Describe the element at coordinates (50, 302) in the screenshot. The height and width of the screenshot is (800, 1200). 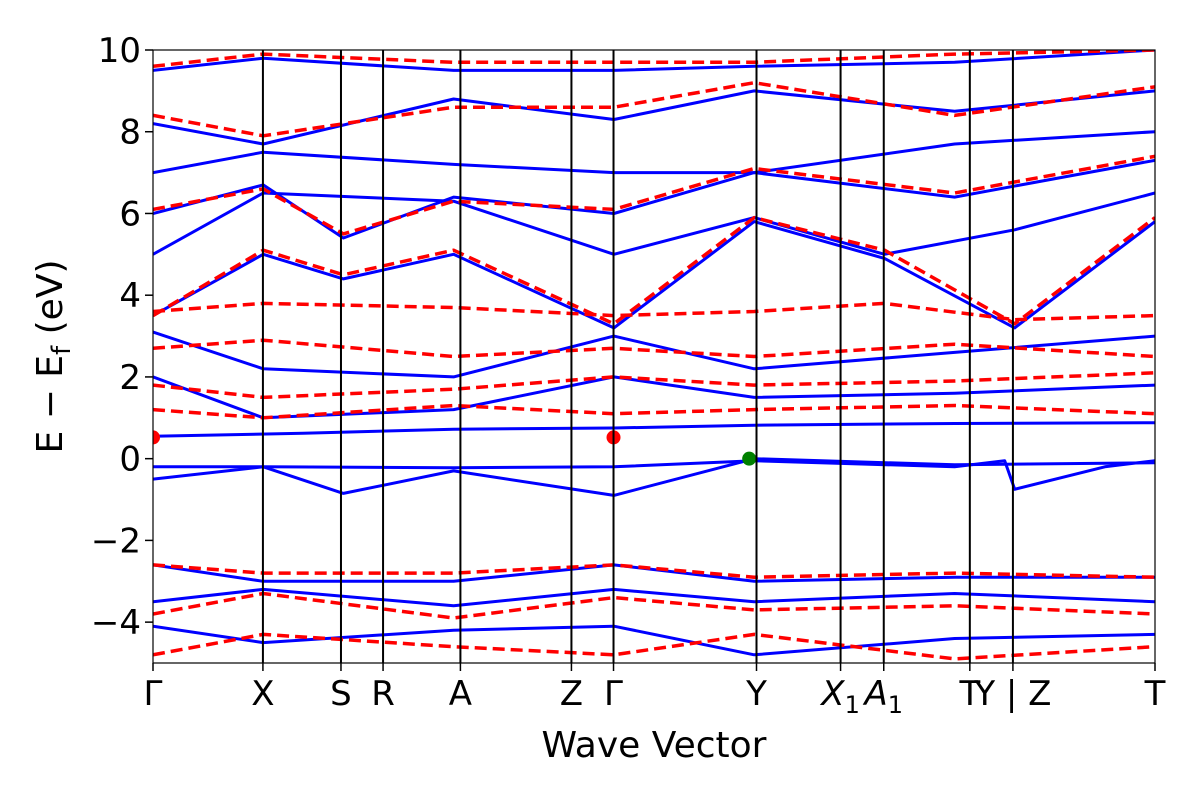
I see `y-axis-label-unit: (eV)` at that location.